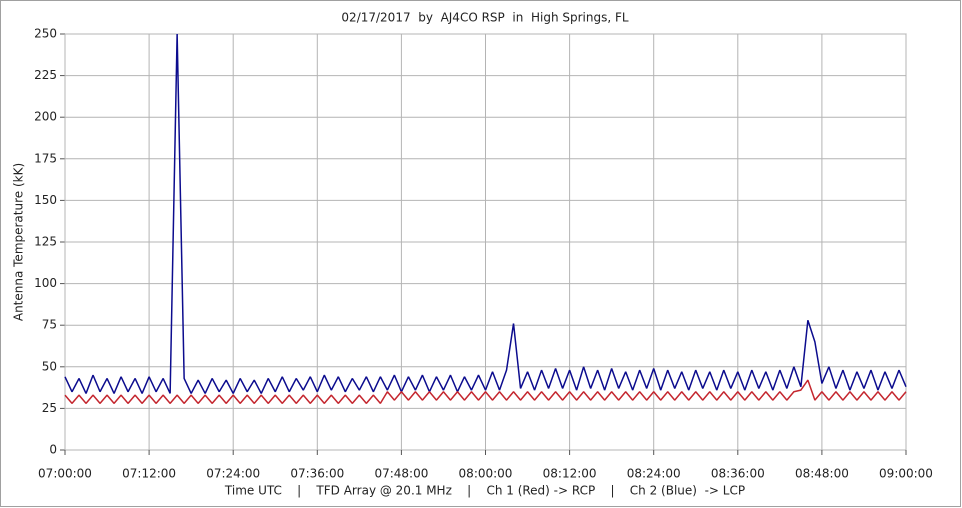 This screenshot has height=508, width=962. What do you see at coordinates (570, 474) in the screenshot?
I see `x-tick-label: 08:12:00` at bounding box center [570, 474].